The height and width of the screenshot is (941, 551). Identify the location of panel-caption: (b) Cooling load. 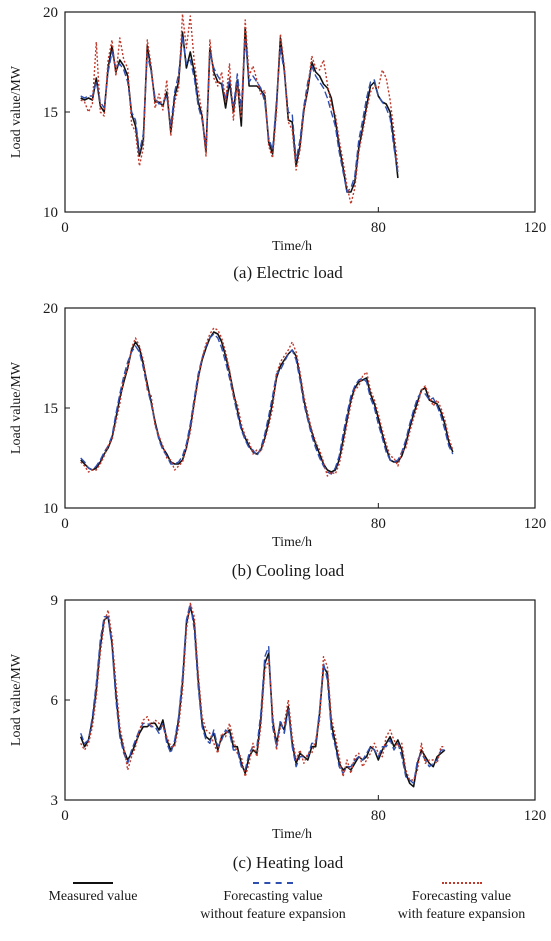
(288, 570).